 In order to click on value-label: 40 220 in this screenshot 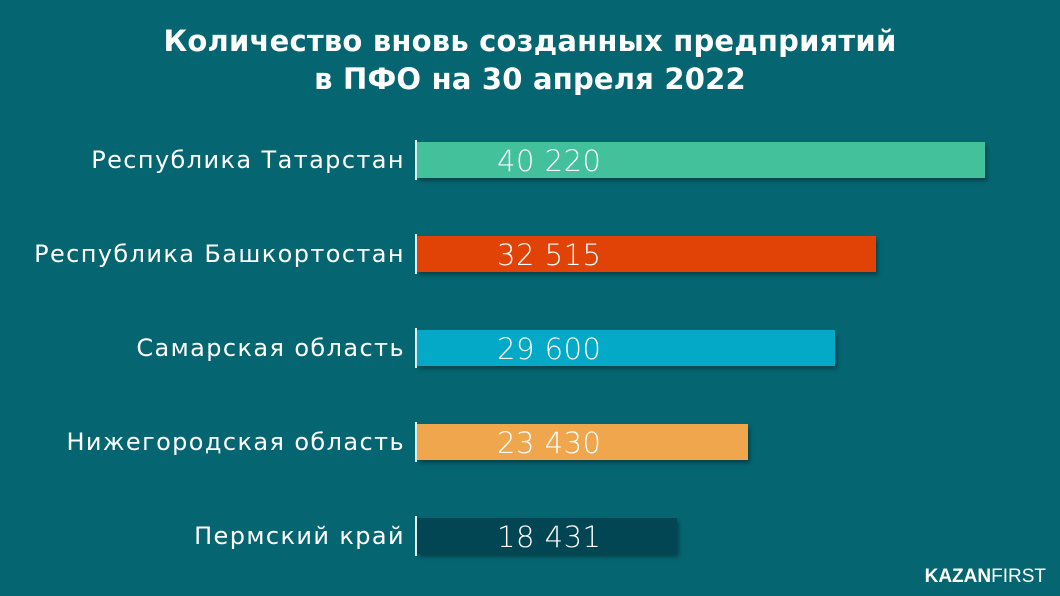, I will do `click(549, 161)`.